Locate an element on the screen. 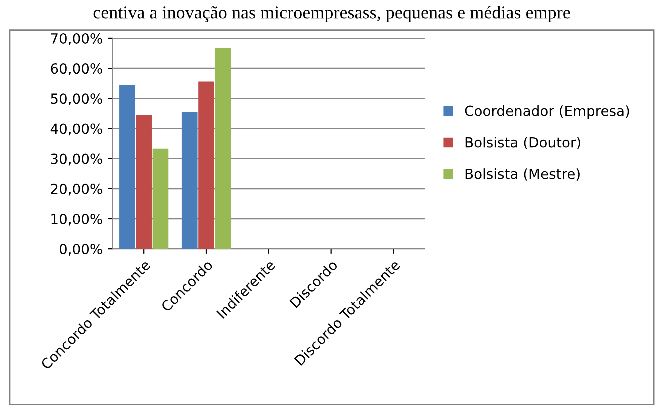 The width and height of the screenshot is (664, 405). y-tick-label: 50,00% is located at coordinates (76, 100).